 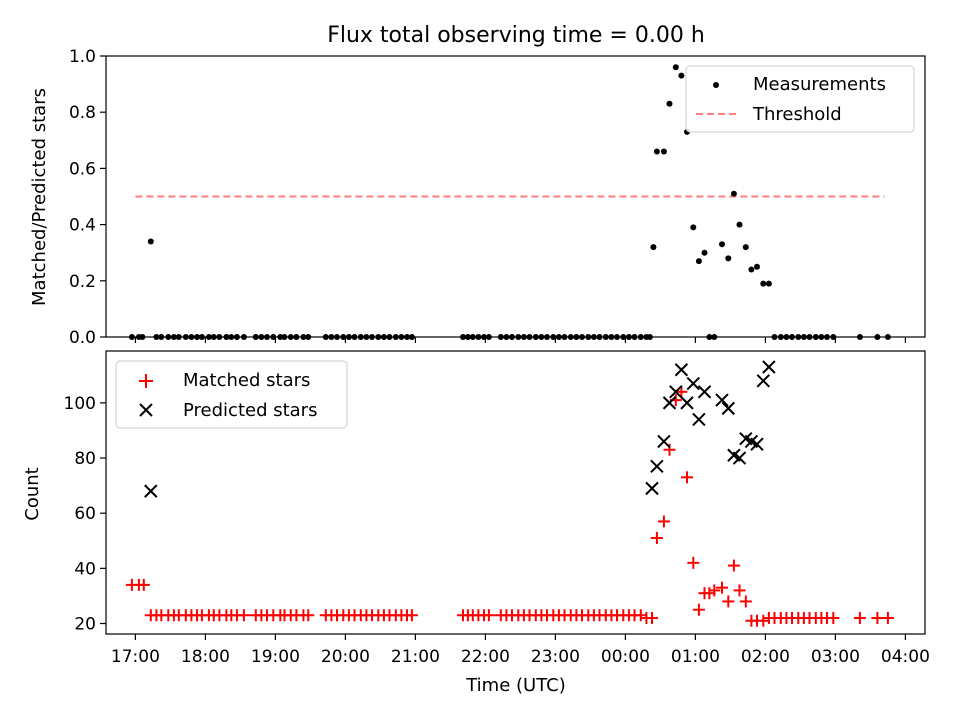 What do you see at coordinates (146, 381) in the screenshot?
I see `legend-matched-marker` at bounding box center [146, 381].